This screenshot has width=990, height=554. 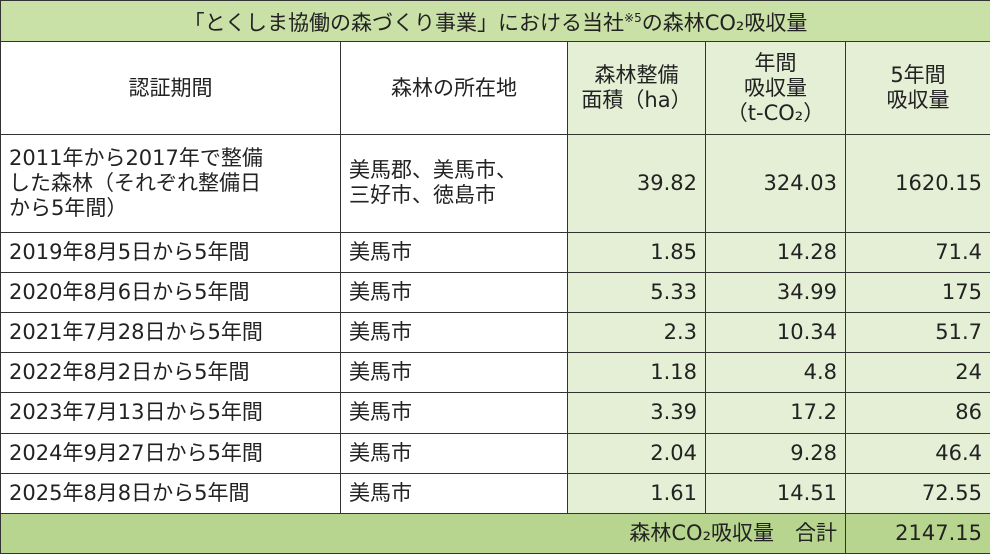 I want to click on title-text: 「とくしま協働の森づくり事業」における当社, so click(x=404, y=23).